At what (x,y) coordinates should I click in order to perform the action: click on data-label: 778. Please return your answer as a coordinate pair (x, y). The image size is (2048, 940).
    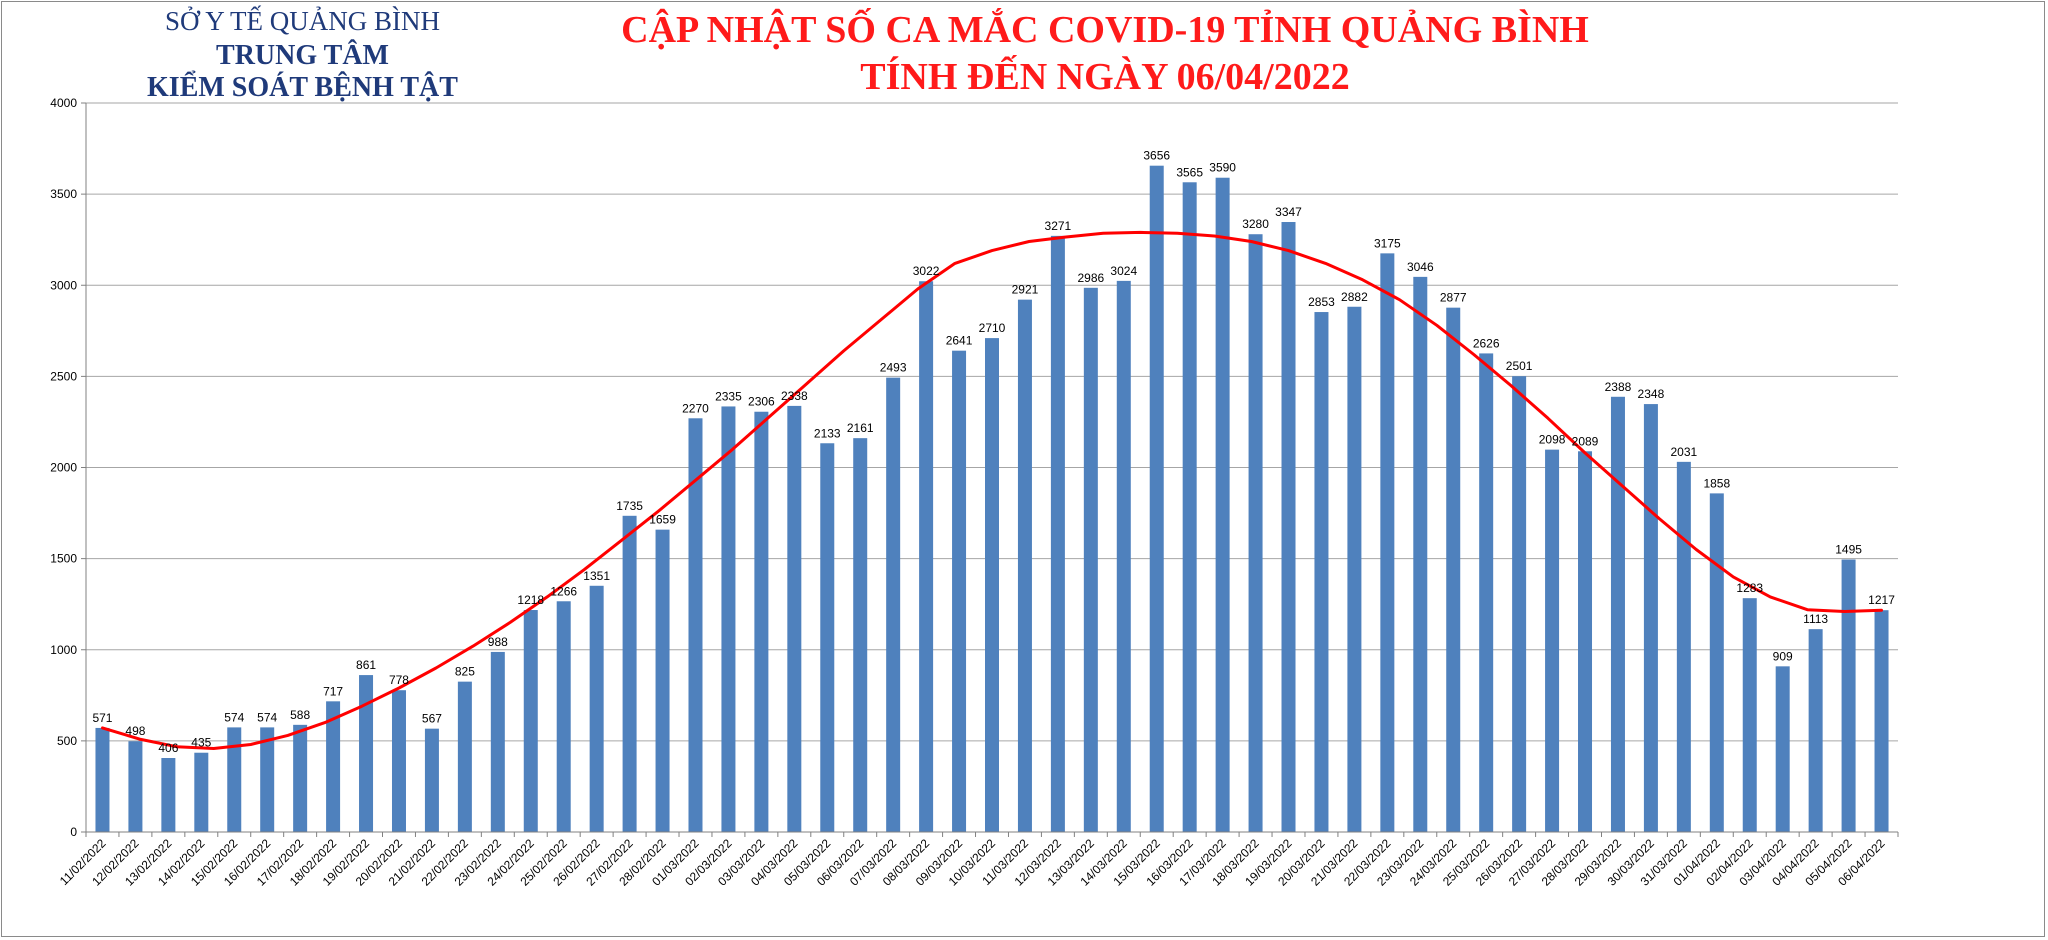
    Looking at the image, I should click on (399, 680).